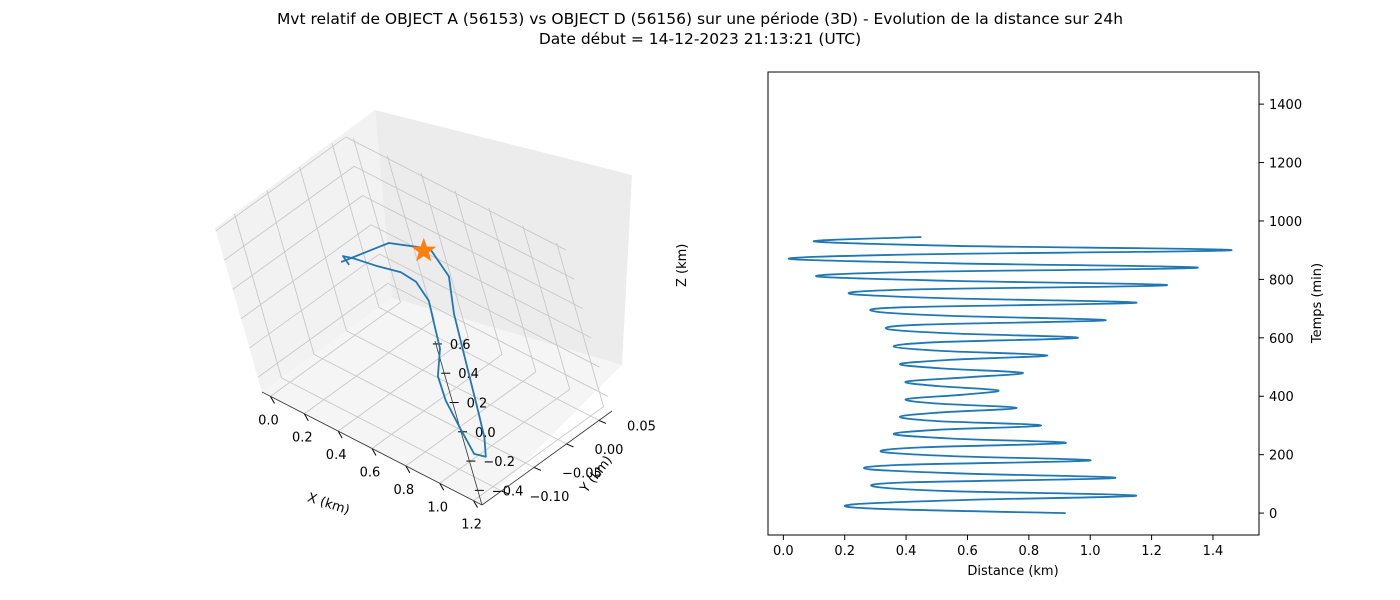 The image size is (1400, 600). Describe the element at coordinates (1285, 105) in the screenshot. I see `y-tick-label: 1400` at that location.